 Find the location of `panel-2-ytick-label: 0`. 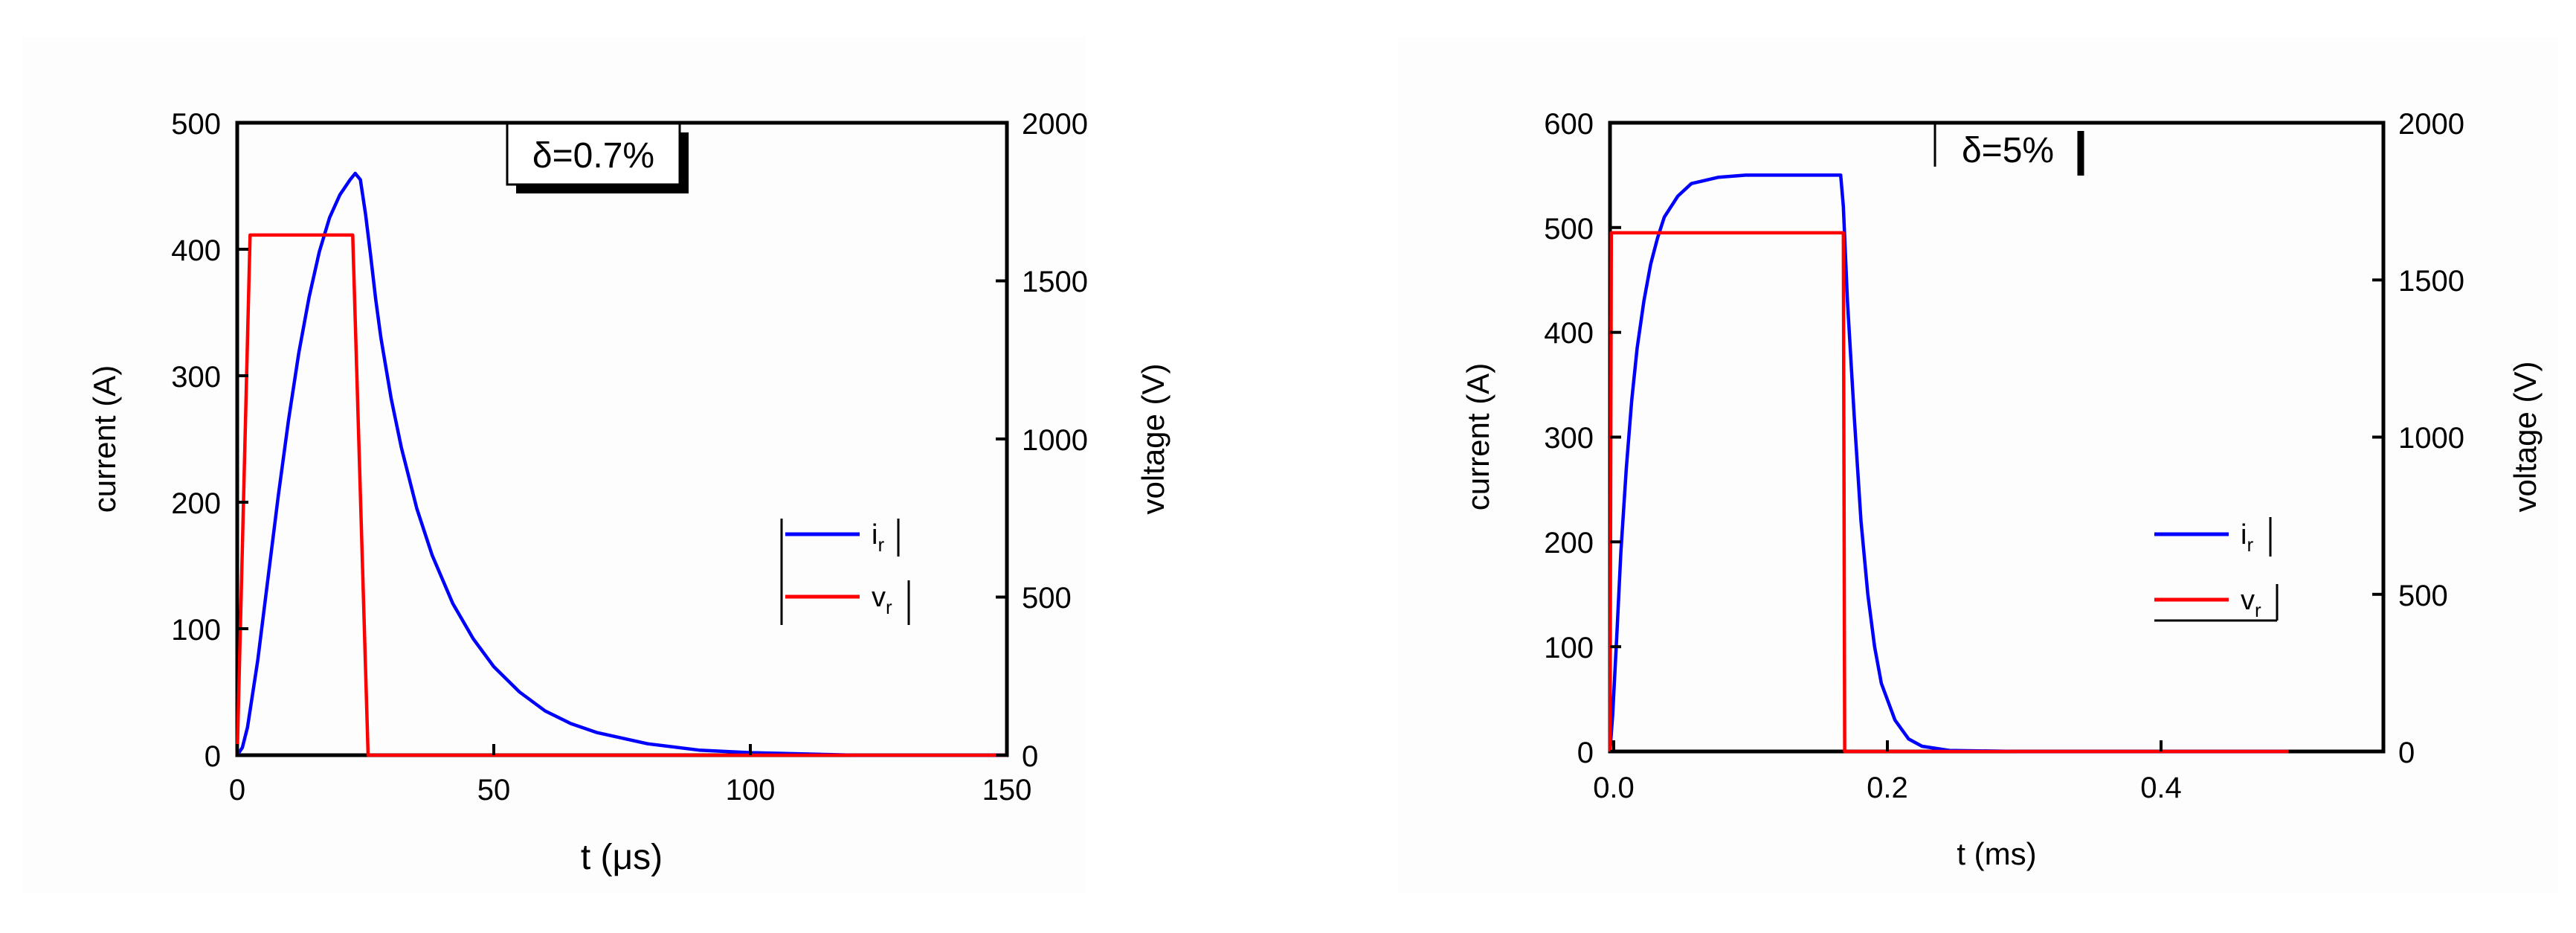

panel-2-ytick-label: 0 is located at coordinates (1585, 753).